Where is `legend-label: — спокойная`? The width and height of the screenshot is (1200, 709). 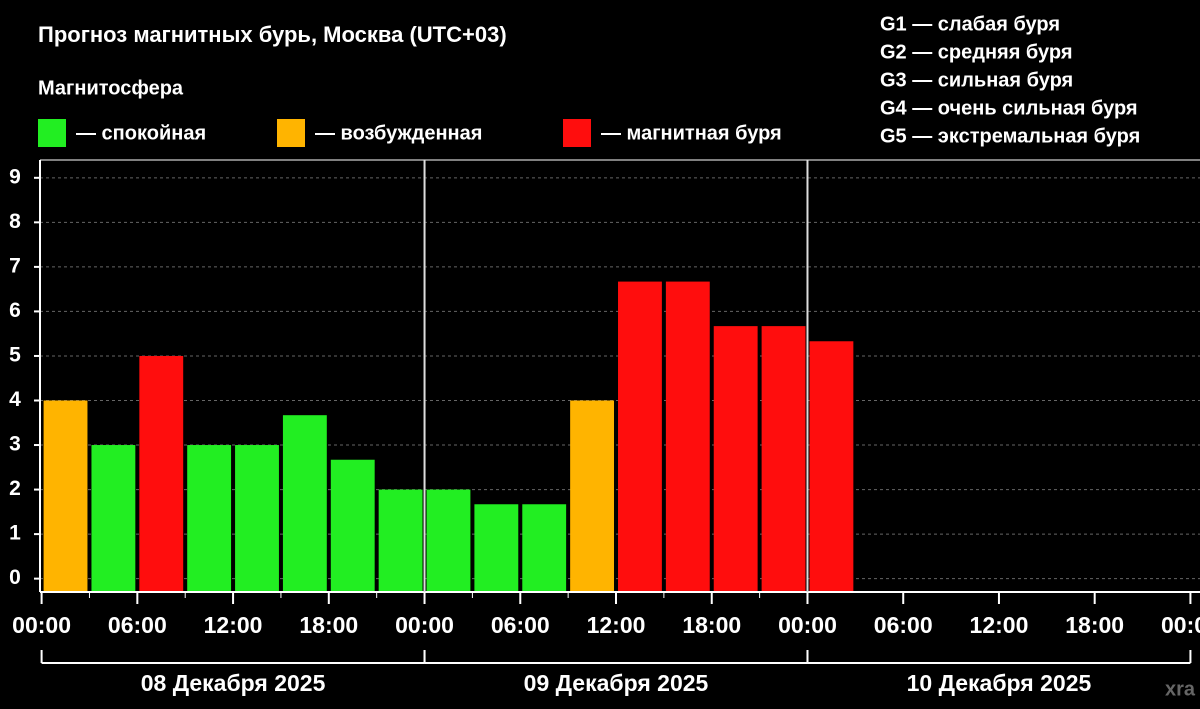 legend-label: — спокойная is located at coordinates (141, 133).